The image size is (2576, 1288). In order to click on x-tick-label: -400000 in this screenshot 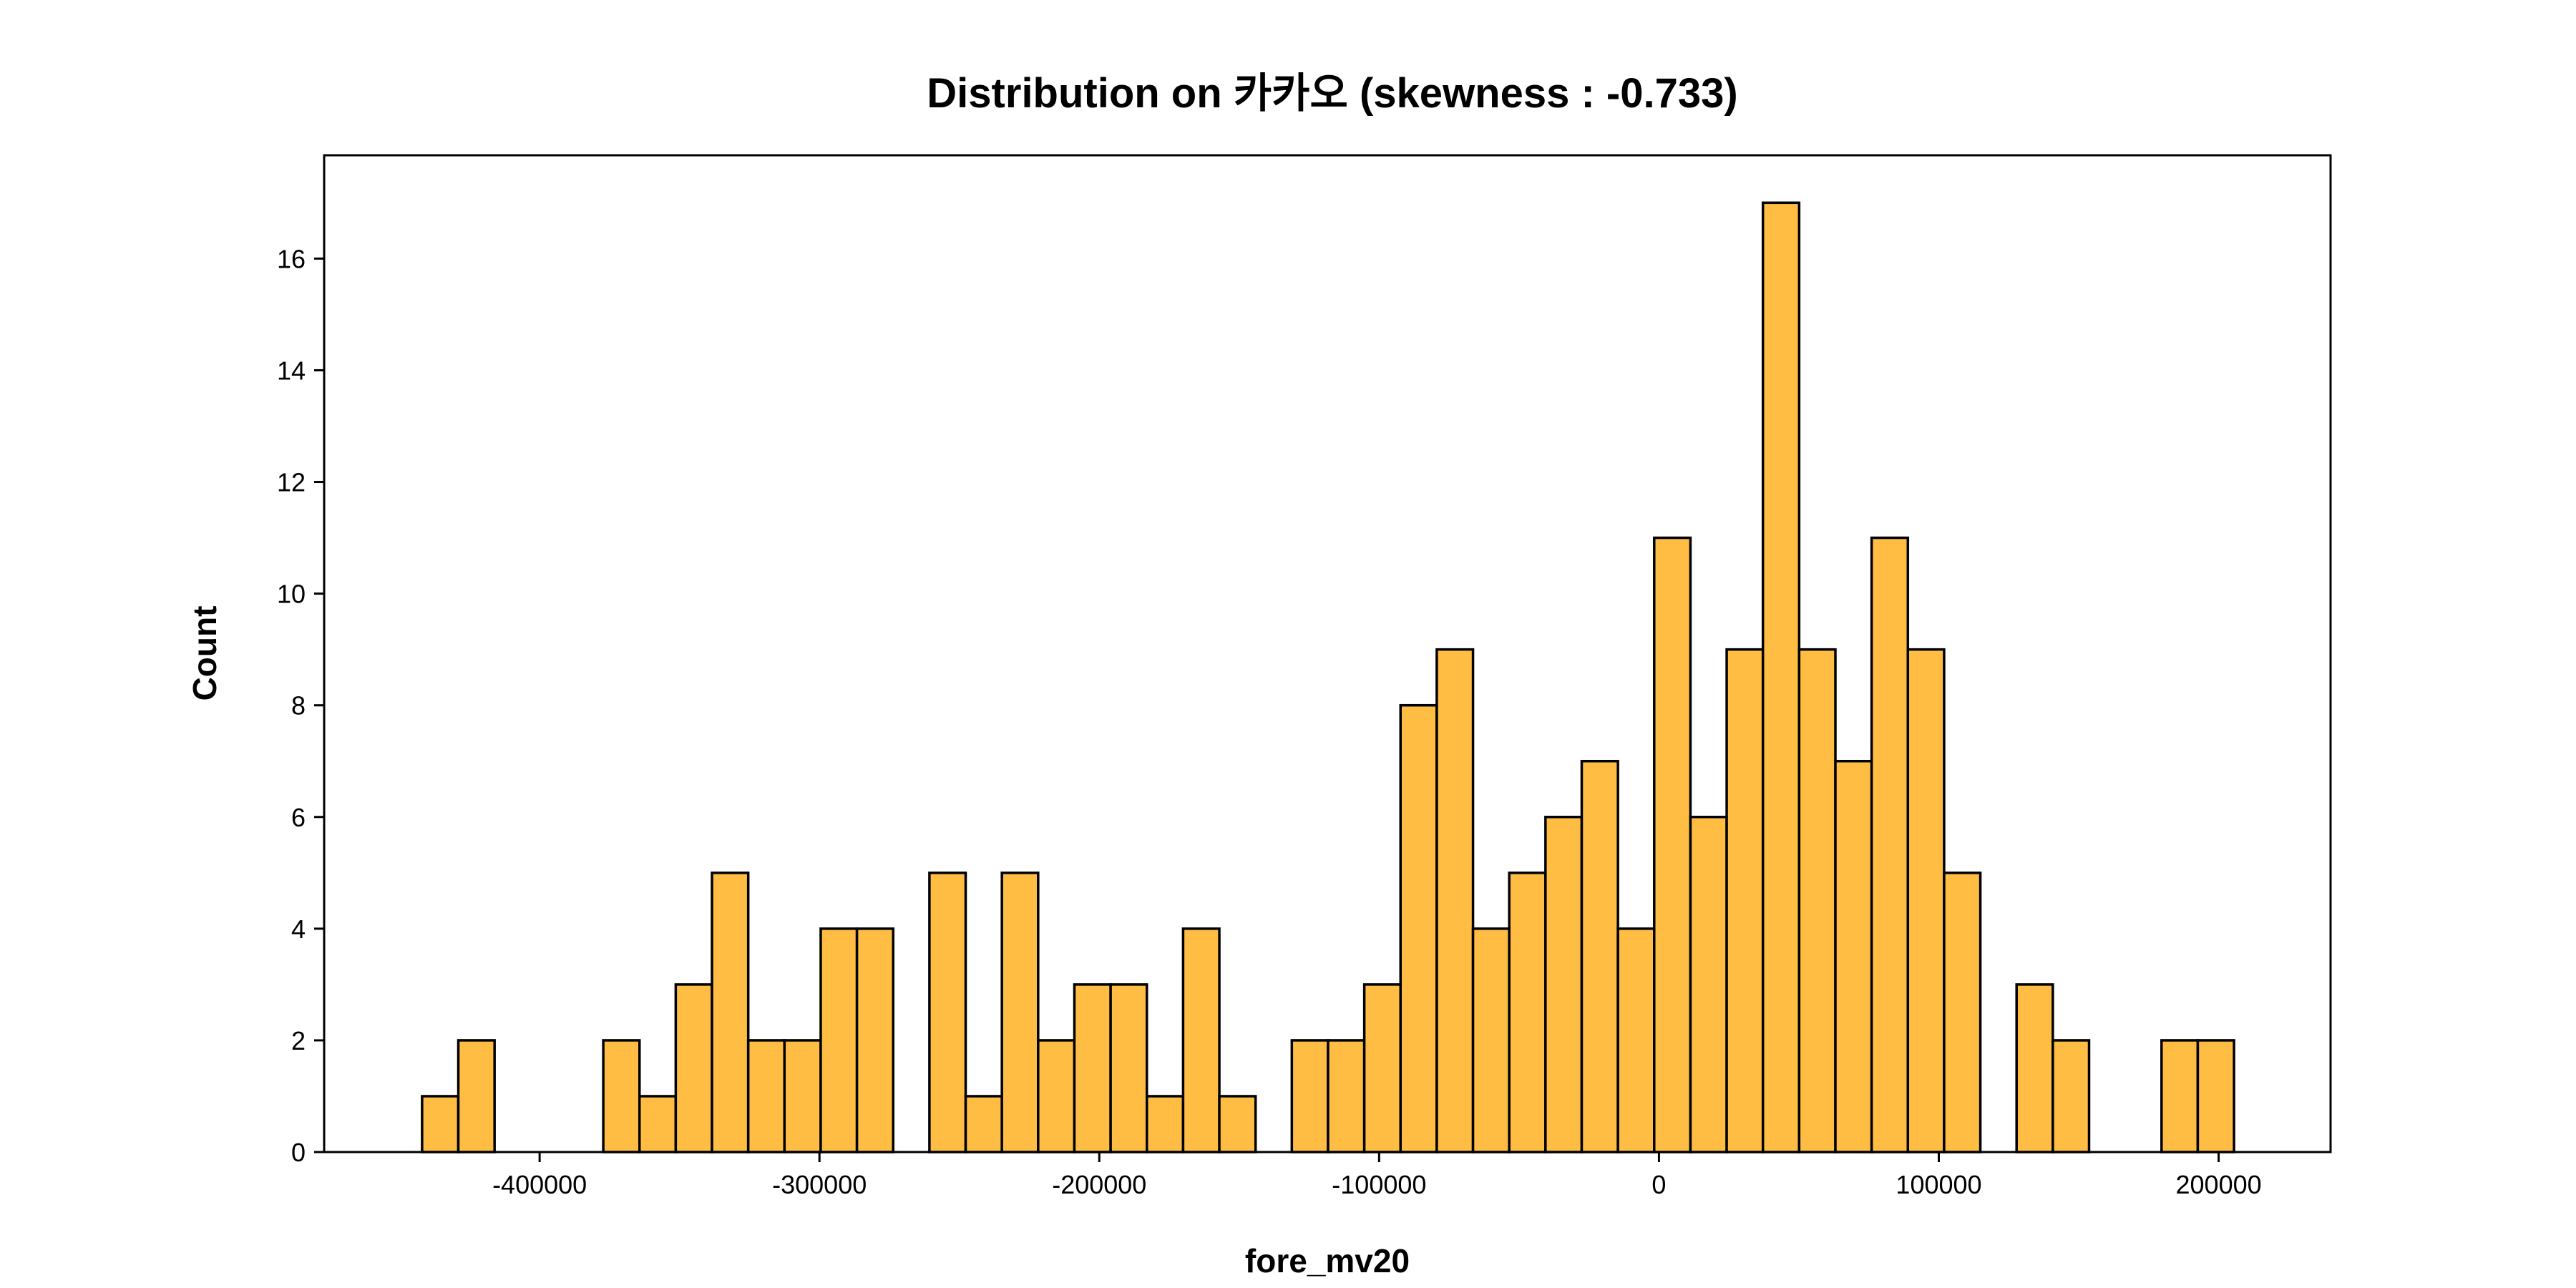, I will do `click(539, 1184)`.